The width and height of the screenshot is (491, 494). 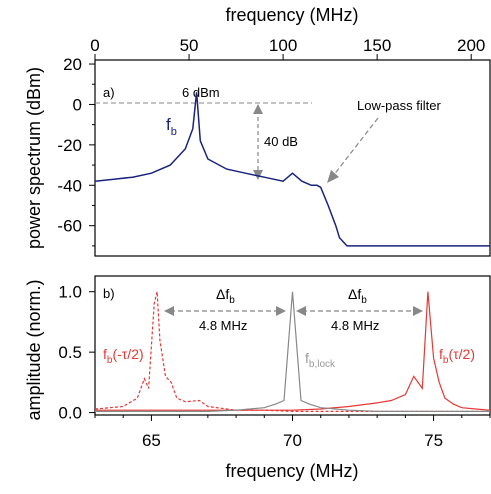 I want to click on offset-left-label: 4.8 MHz, so click(x=223, y=325).